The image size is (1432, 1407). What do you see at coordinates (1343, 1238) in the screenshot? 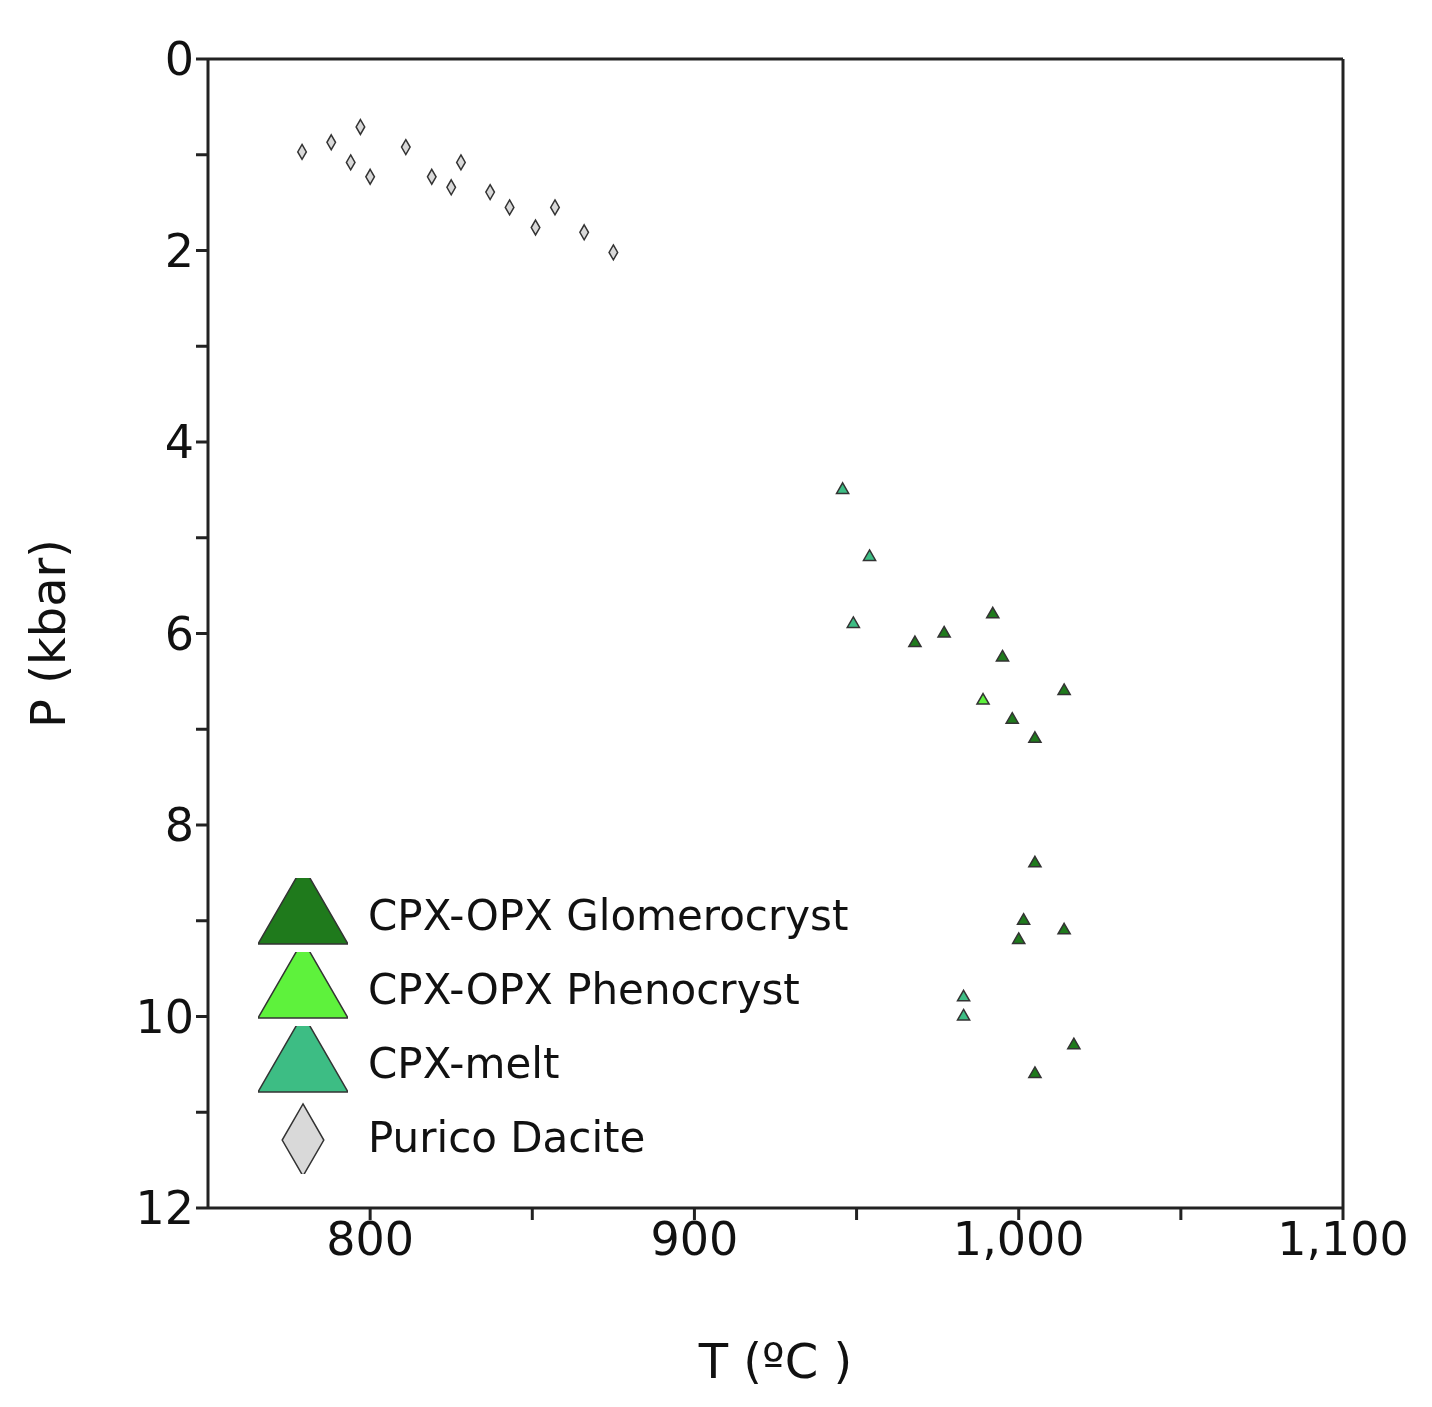
I see `x-tick-label: 1,100` at bounding box center [1343, 1238].